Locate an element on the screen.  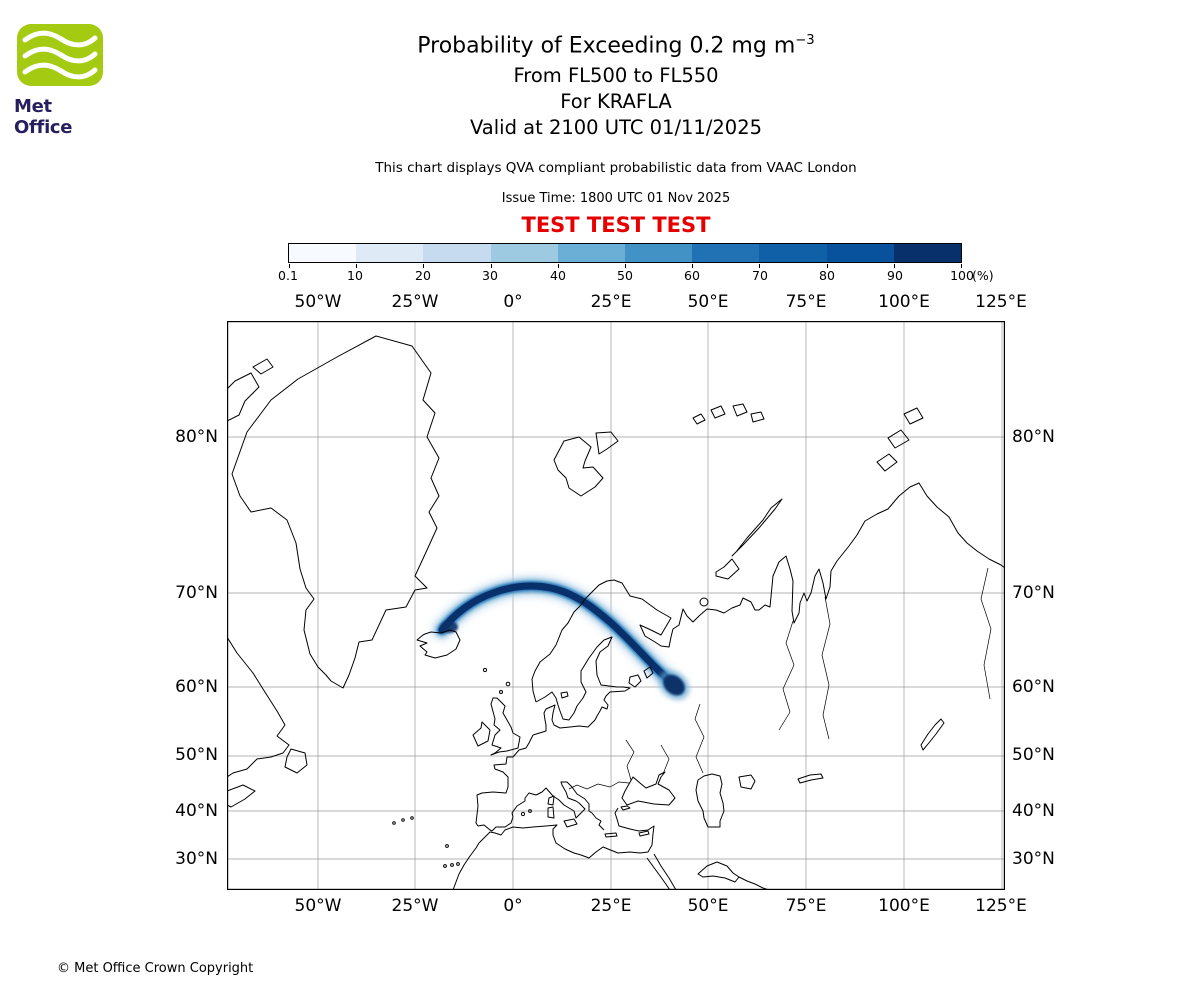
coastline-cyprus is located at coordinates (644, 833).